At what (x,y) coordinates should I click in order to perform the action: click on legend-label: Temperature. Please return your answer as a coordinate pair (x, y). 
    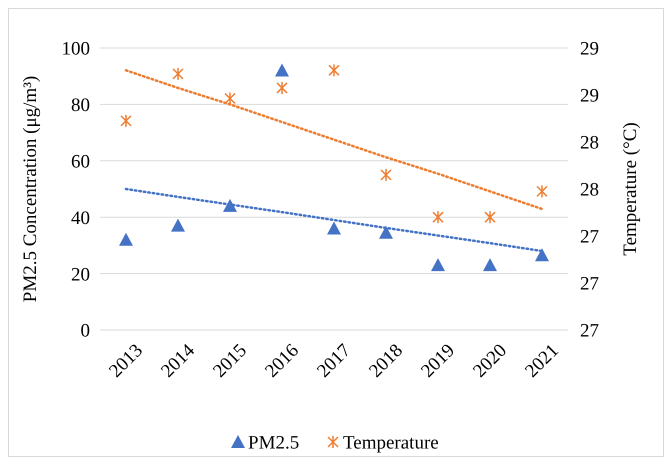
    Looking at the image, I should click on (391, 443).